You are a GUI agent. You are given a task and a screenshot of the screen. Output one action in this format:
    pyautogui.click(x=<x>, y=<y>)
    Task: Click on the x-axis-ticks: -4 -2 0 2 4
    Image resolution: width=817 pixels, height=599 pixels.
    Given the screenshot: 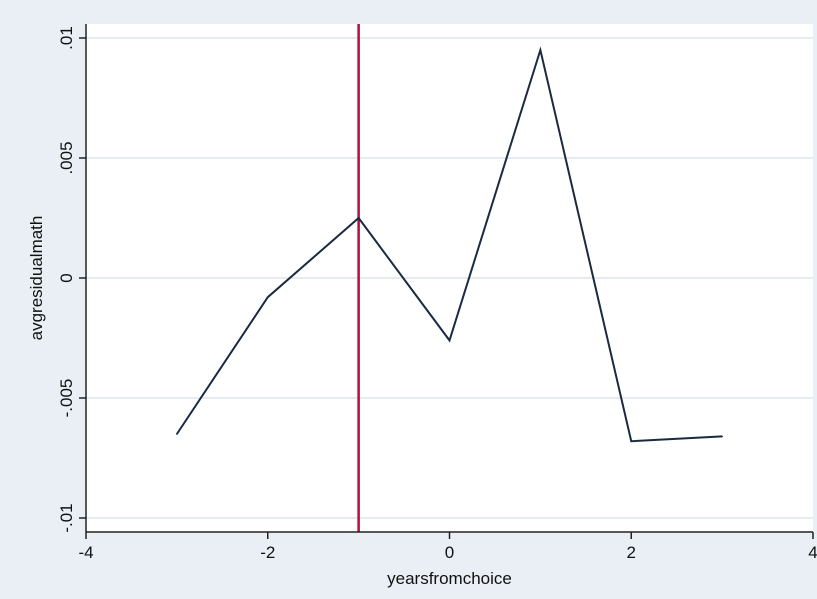 What is the action you would take?
    pyautogui.click(x=447, y=547)
    